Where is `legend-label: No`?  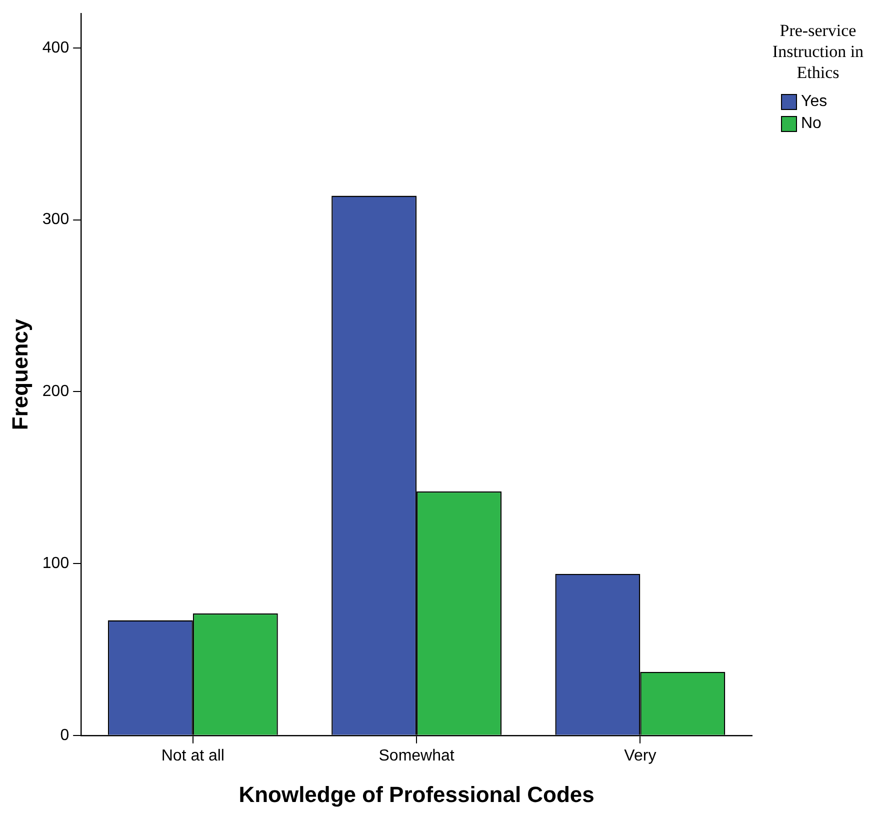
legend-label: No is located at coordinates (811, 124).